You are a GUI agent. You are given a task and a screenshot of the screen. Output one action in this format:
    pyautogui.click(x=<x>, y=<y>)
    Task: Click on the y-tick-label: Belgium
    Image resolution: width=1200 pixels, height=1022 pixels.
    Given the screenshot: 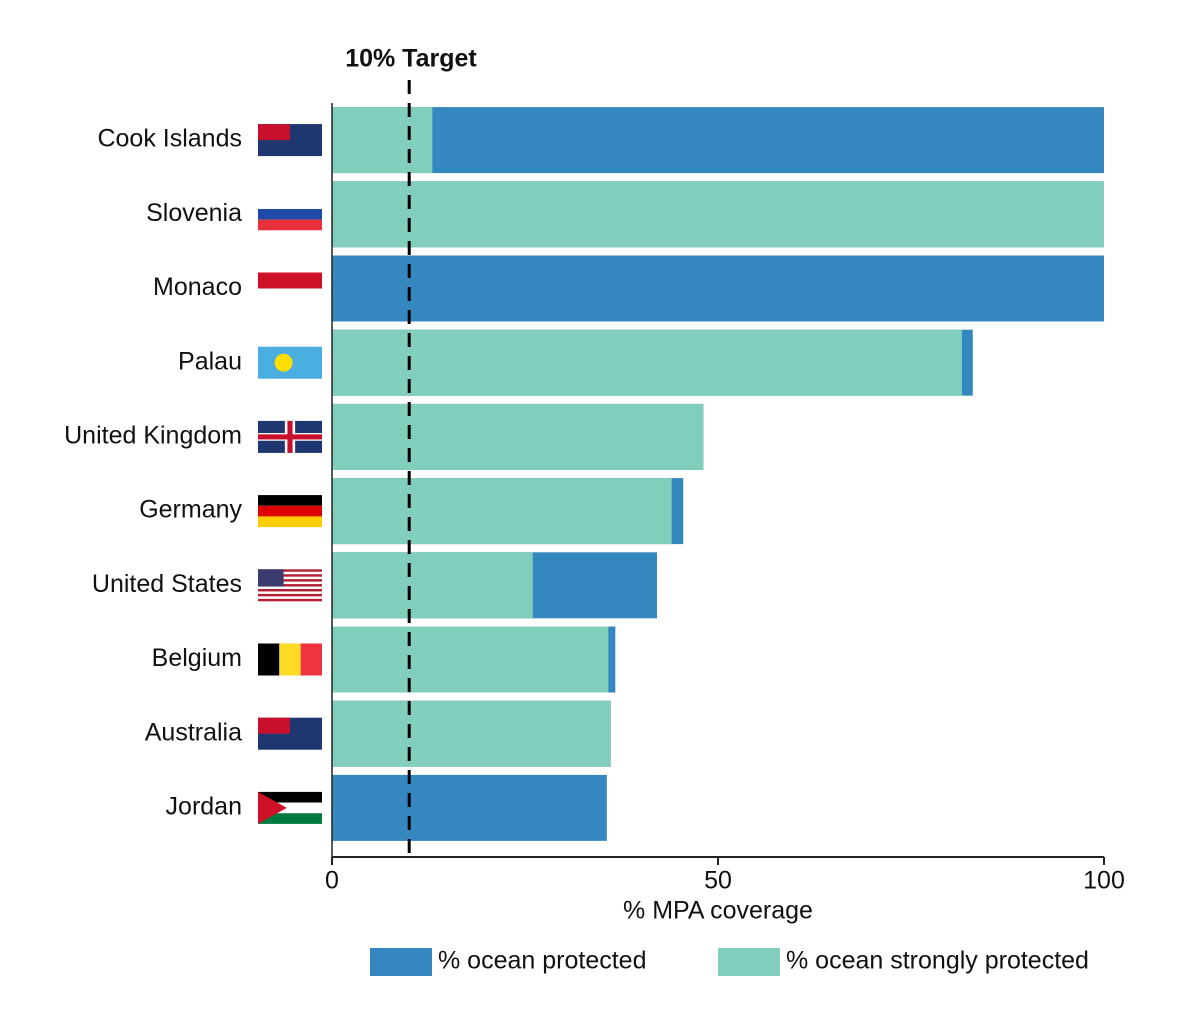 What is the action you would take?
    pyautogui.click(x=197, y=658)
    